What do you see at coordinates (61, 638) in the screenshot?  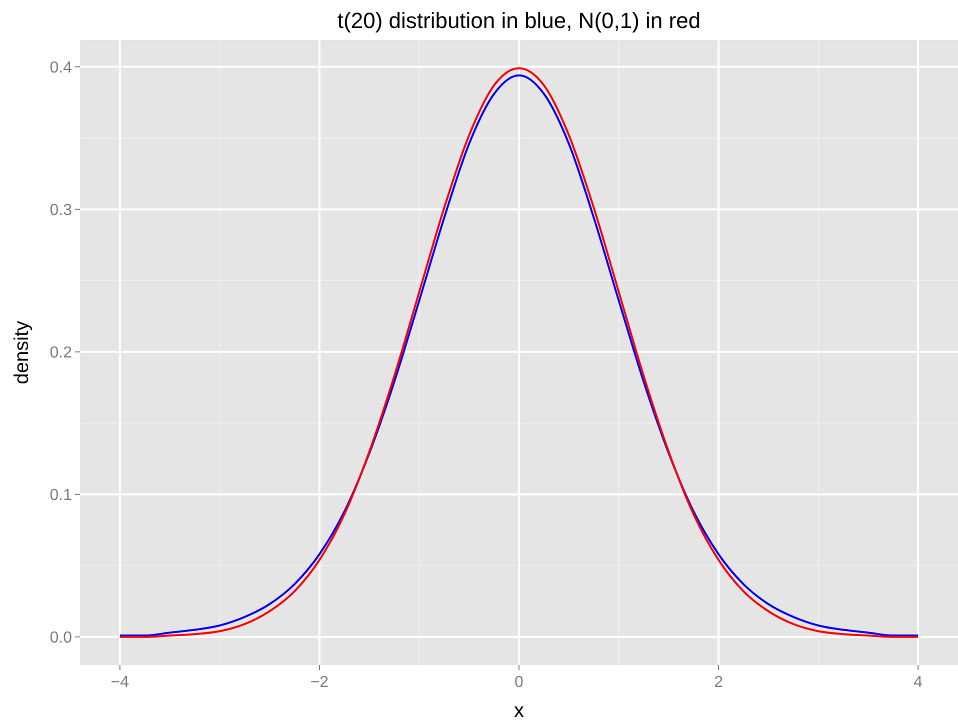 I see `y-tick-label: 0.0` at bounding box center [61, 638].